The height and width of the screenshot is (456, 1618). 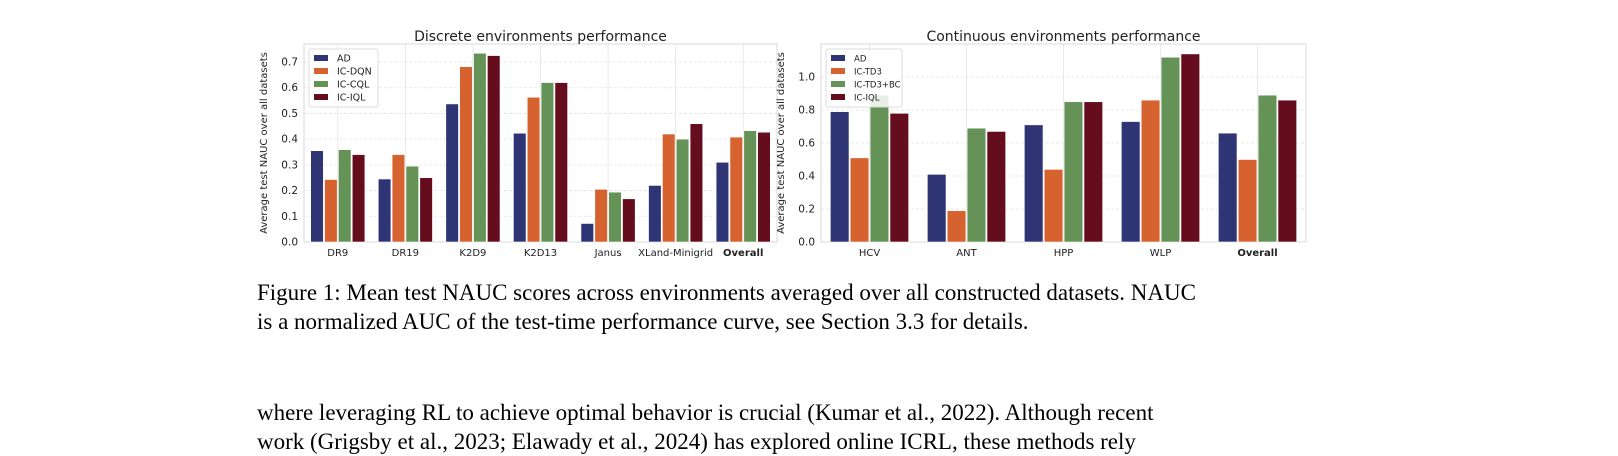 What do you see at coordinates (351, 98) in the screenshot?
I see `legend-label: IC-IQL` at bounding box center [351, 98].